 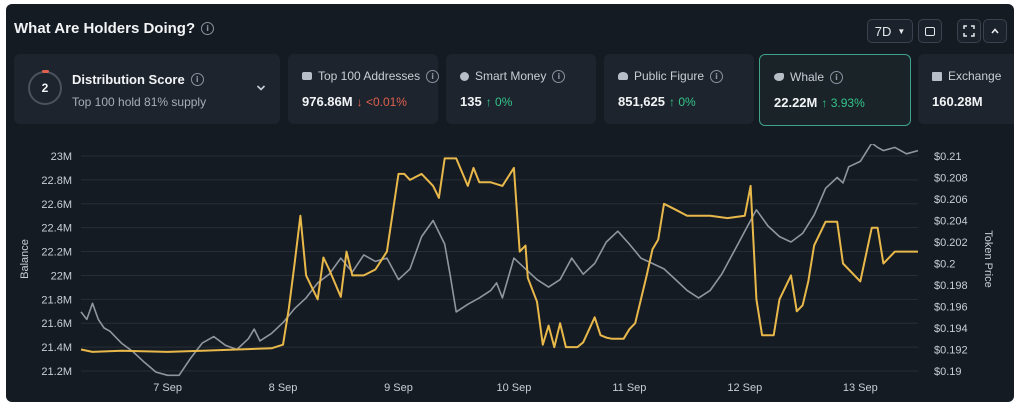 I want to click on x-tick-label: 11 Sep, so click(x=629, y=388).